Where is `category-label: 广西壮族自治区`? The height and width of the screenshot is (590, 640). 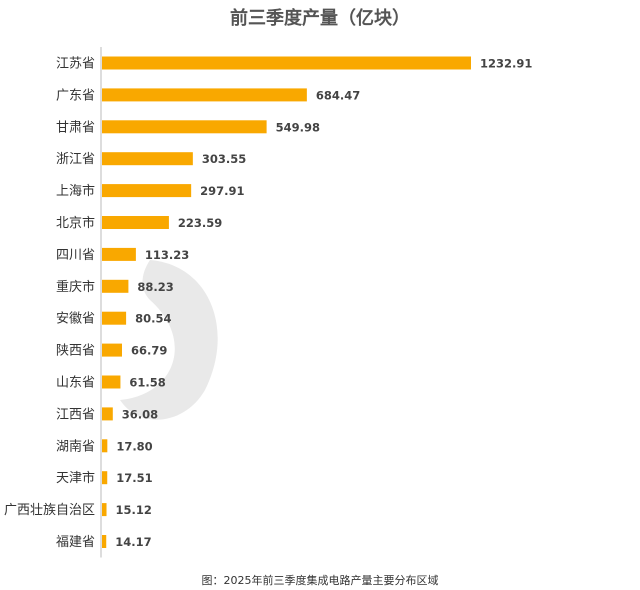 category-label: 广西壮族自治区 is located at coordinates (49, 510).